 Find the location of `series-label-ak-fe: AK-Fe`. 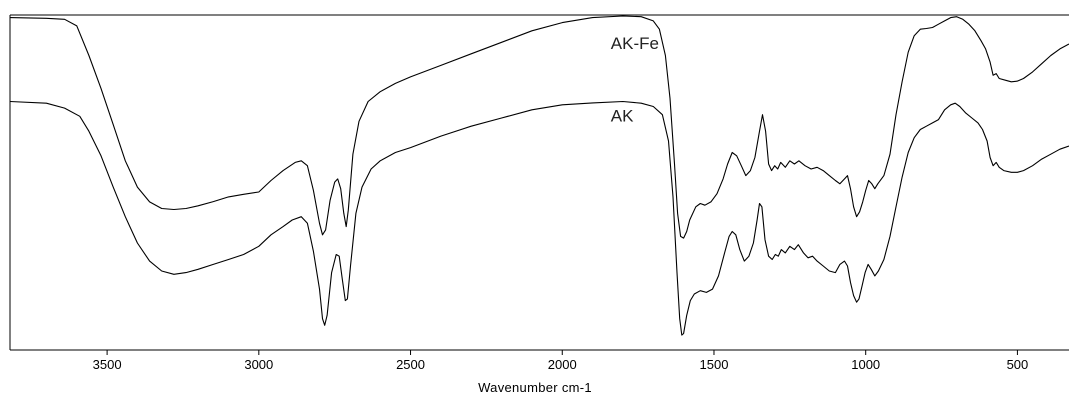

series-label-ak-fe: AK-Fe is located at coordinates (635, 43).